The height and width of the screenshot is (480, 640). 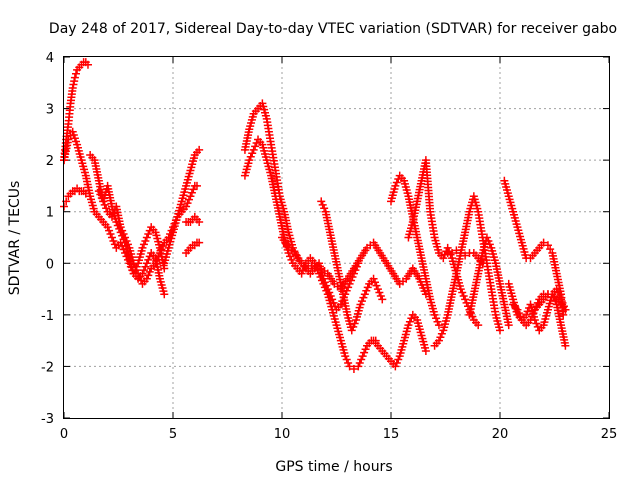 What do you see at coordinates (50, 264) in the screenshot?
I see `y-tick-label: 0` at bounding box center [50, 264].